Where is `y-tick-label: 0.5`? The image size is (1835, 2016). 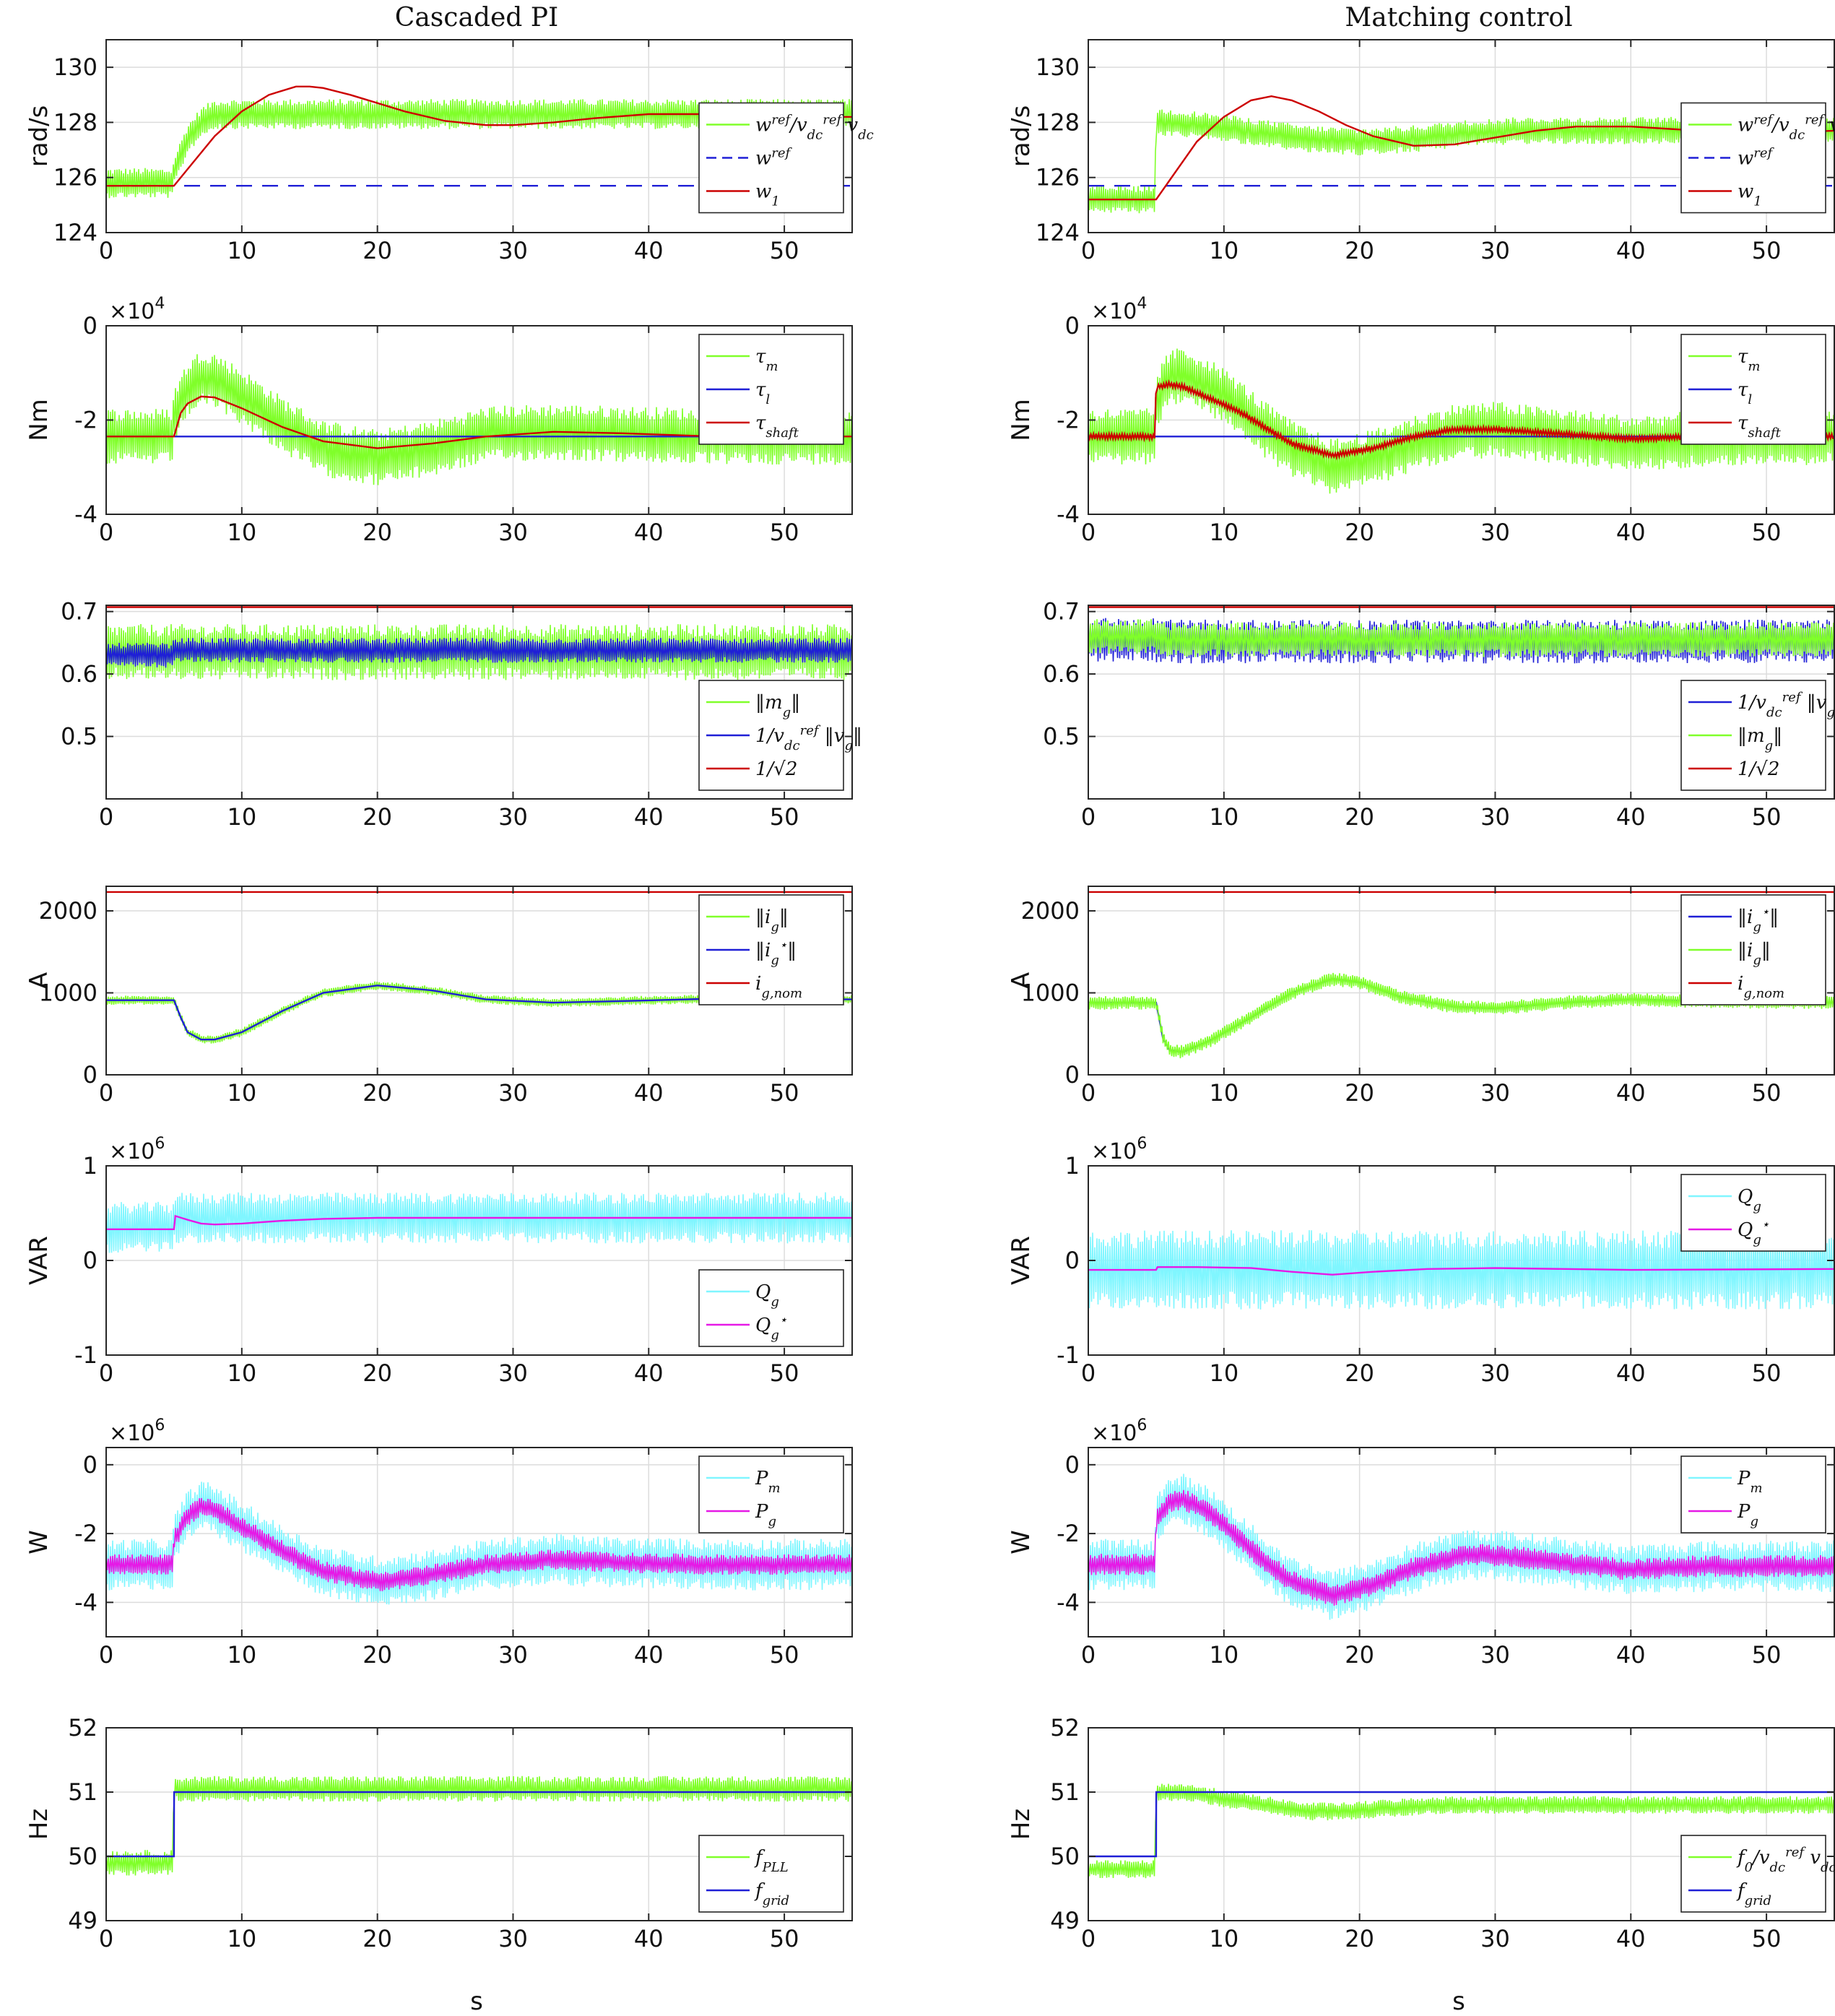
y-tick-label: 0.5 is located at coordinates (79, 736).